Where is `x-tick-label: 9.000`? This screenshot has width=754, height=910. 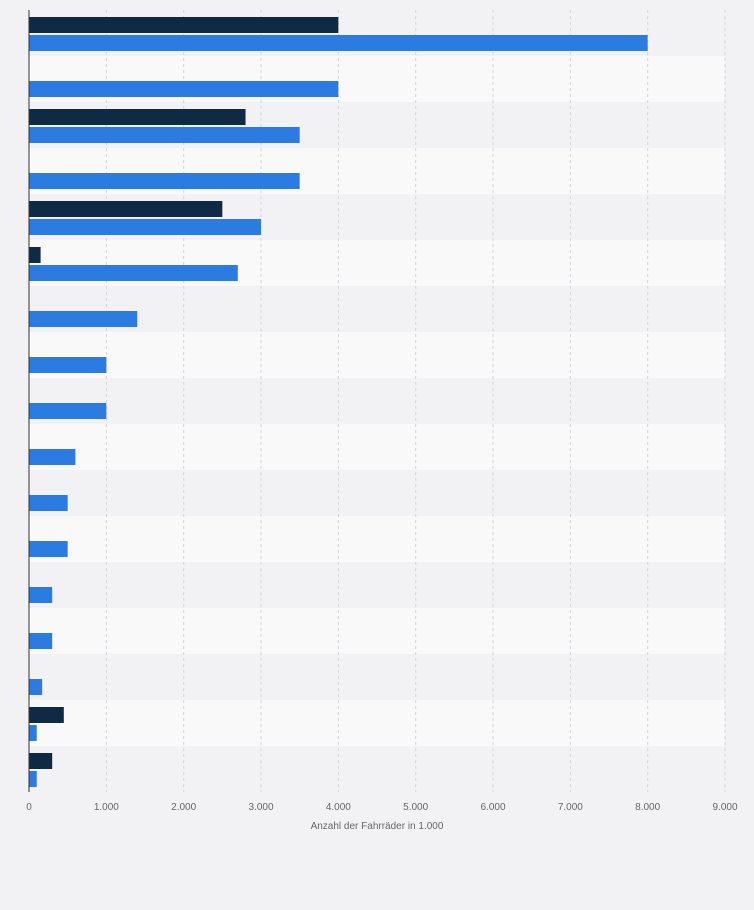 x-tick-label: 9.000 is located at coordinates (724, 807).